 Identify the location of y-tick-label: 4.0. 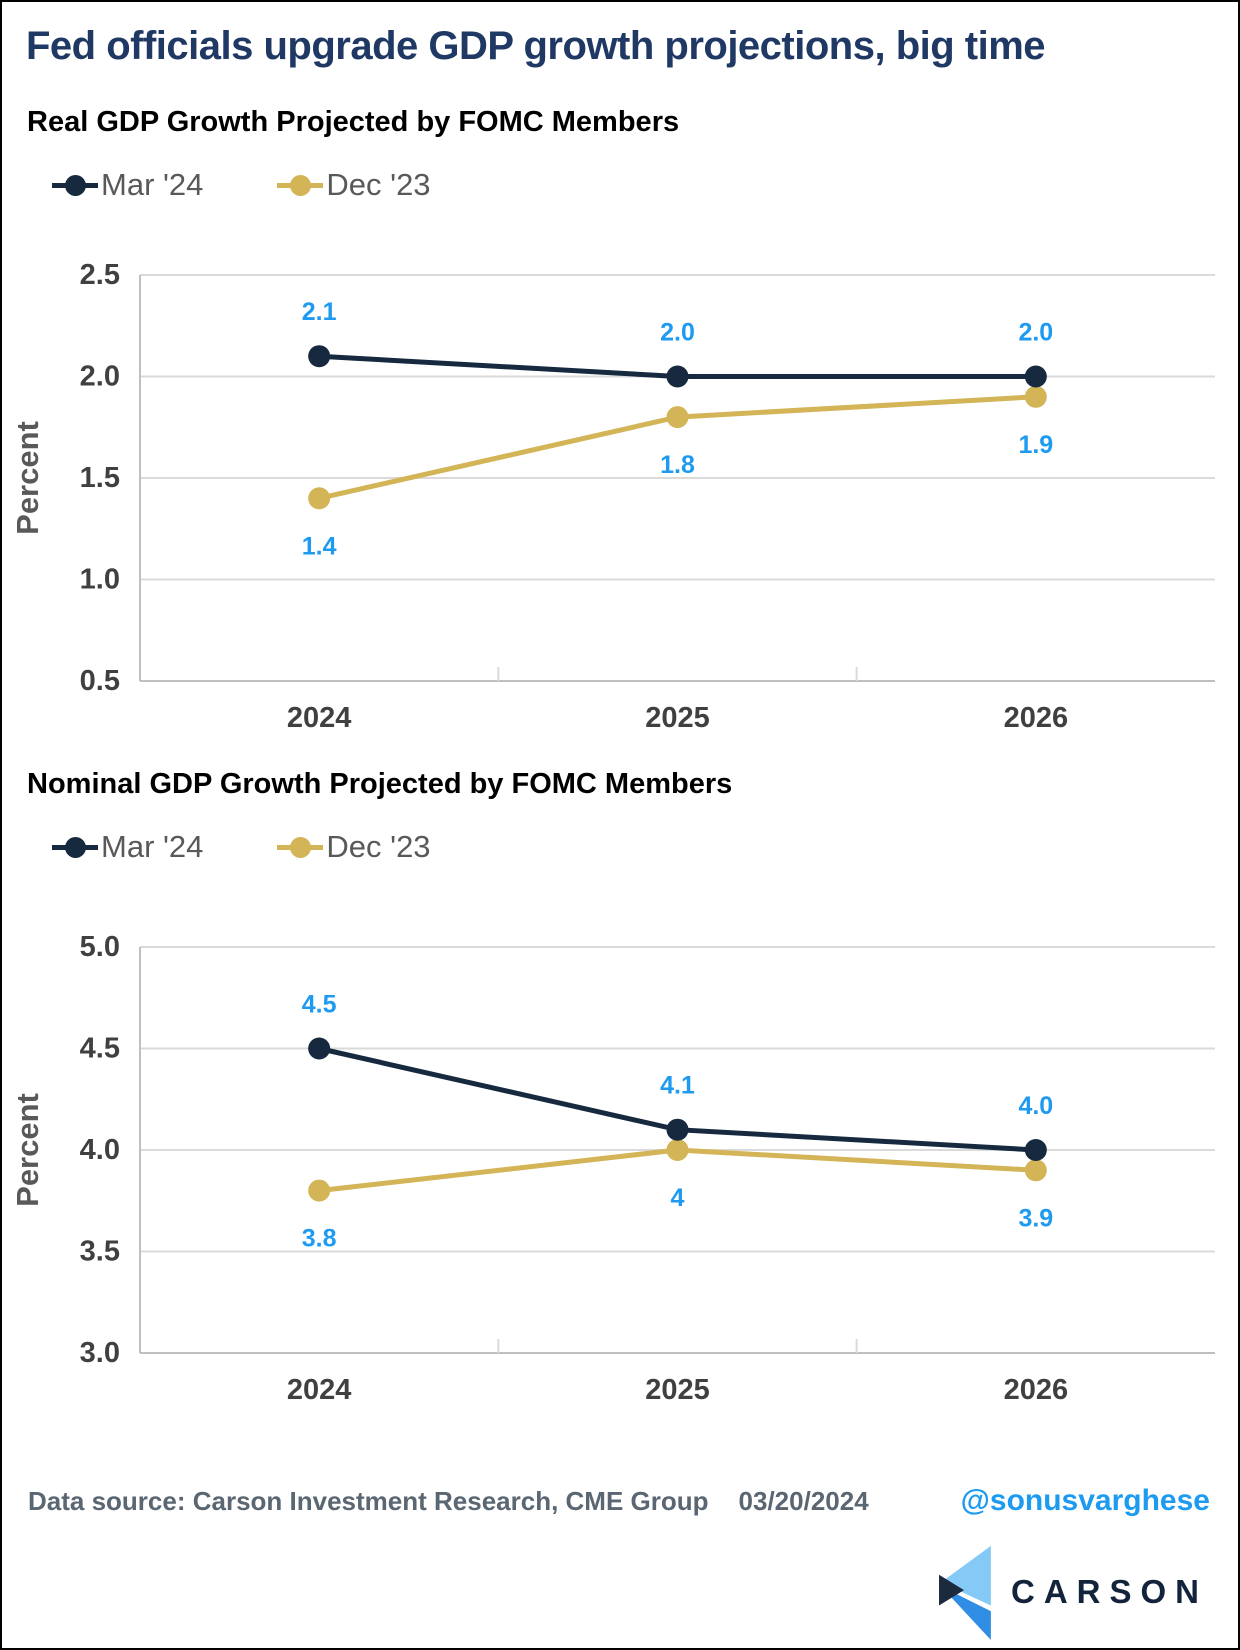
(100, 1150).